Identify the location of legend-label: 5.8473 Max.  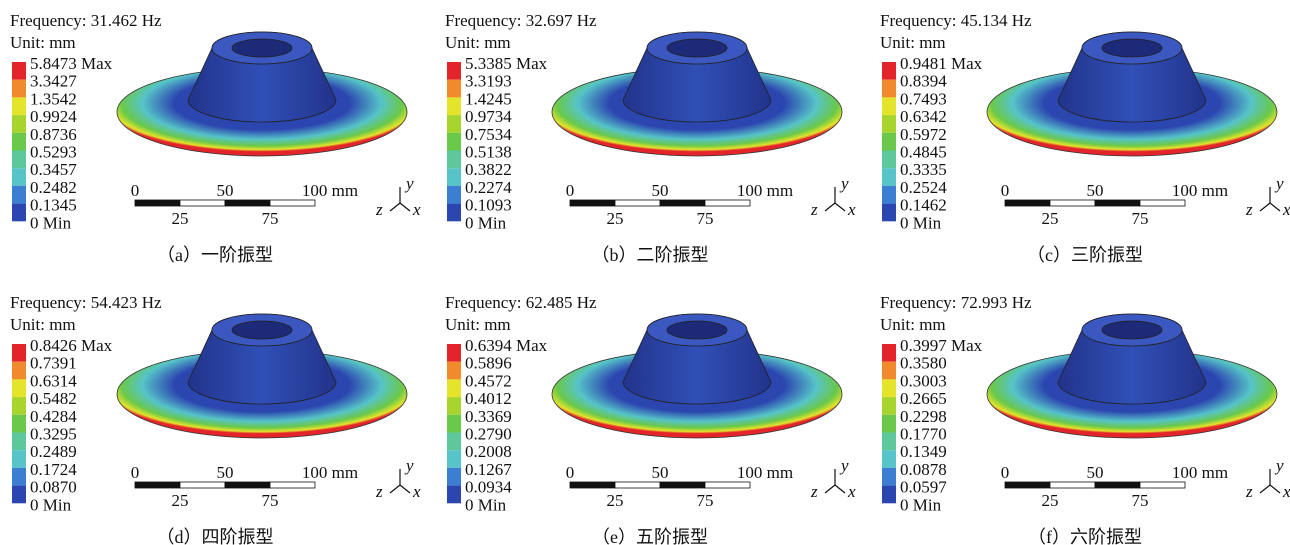
(71, 63).